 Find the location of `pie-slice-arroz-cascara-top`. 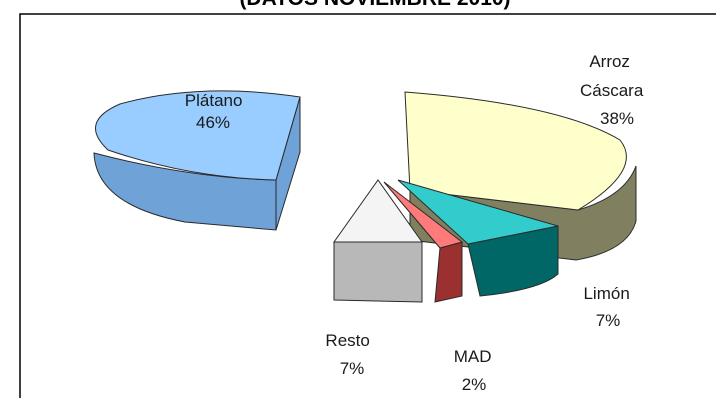

pie-slice-arroz-cascara-top is located at coordinates (515, 151).